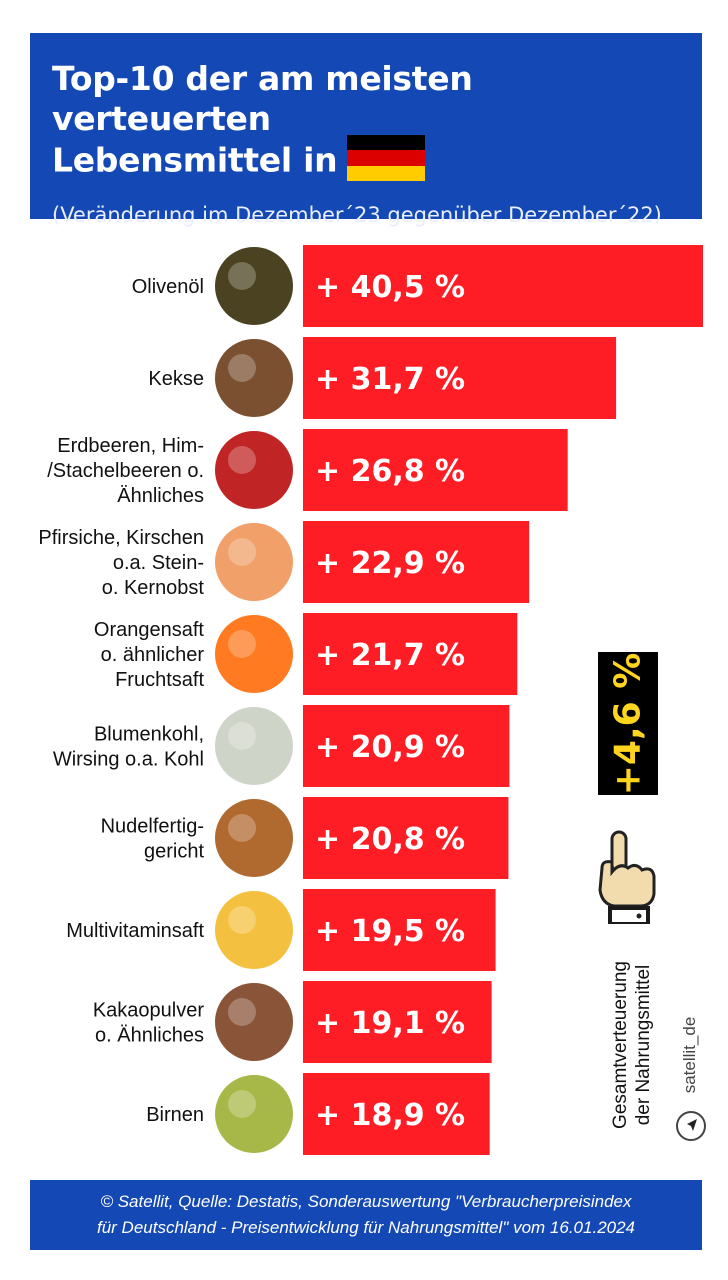 This screenshot has width=728, height=1280. Describe the element at coordinates (689, 1055) in the screenshot. I see `social-handle: satellit_de` at that location.